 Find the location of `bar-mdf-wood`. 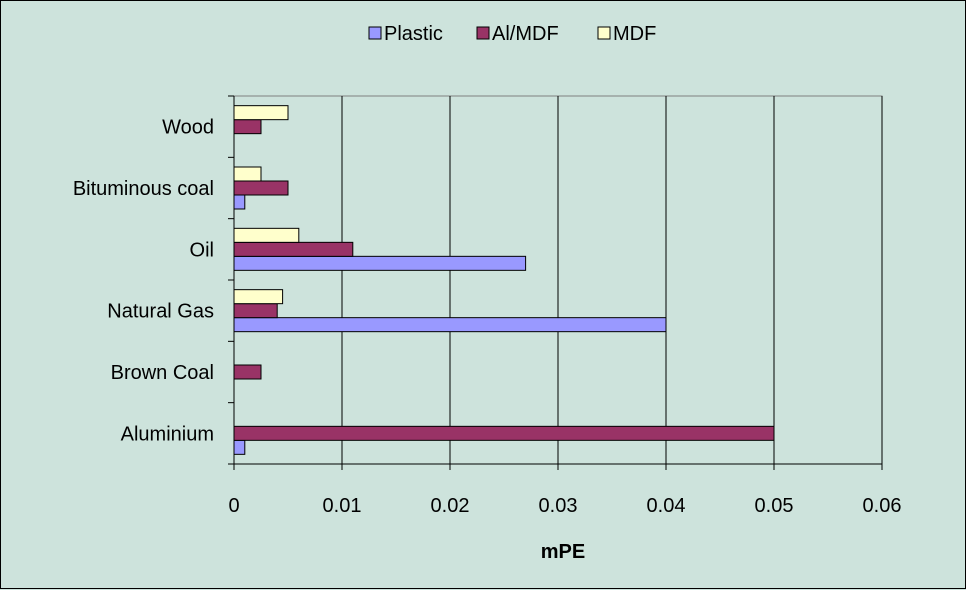

bar-mdf-wood is located at coordinates (261, 113).